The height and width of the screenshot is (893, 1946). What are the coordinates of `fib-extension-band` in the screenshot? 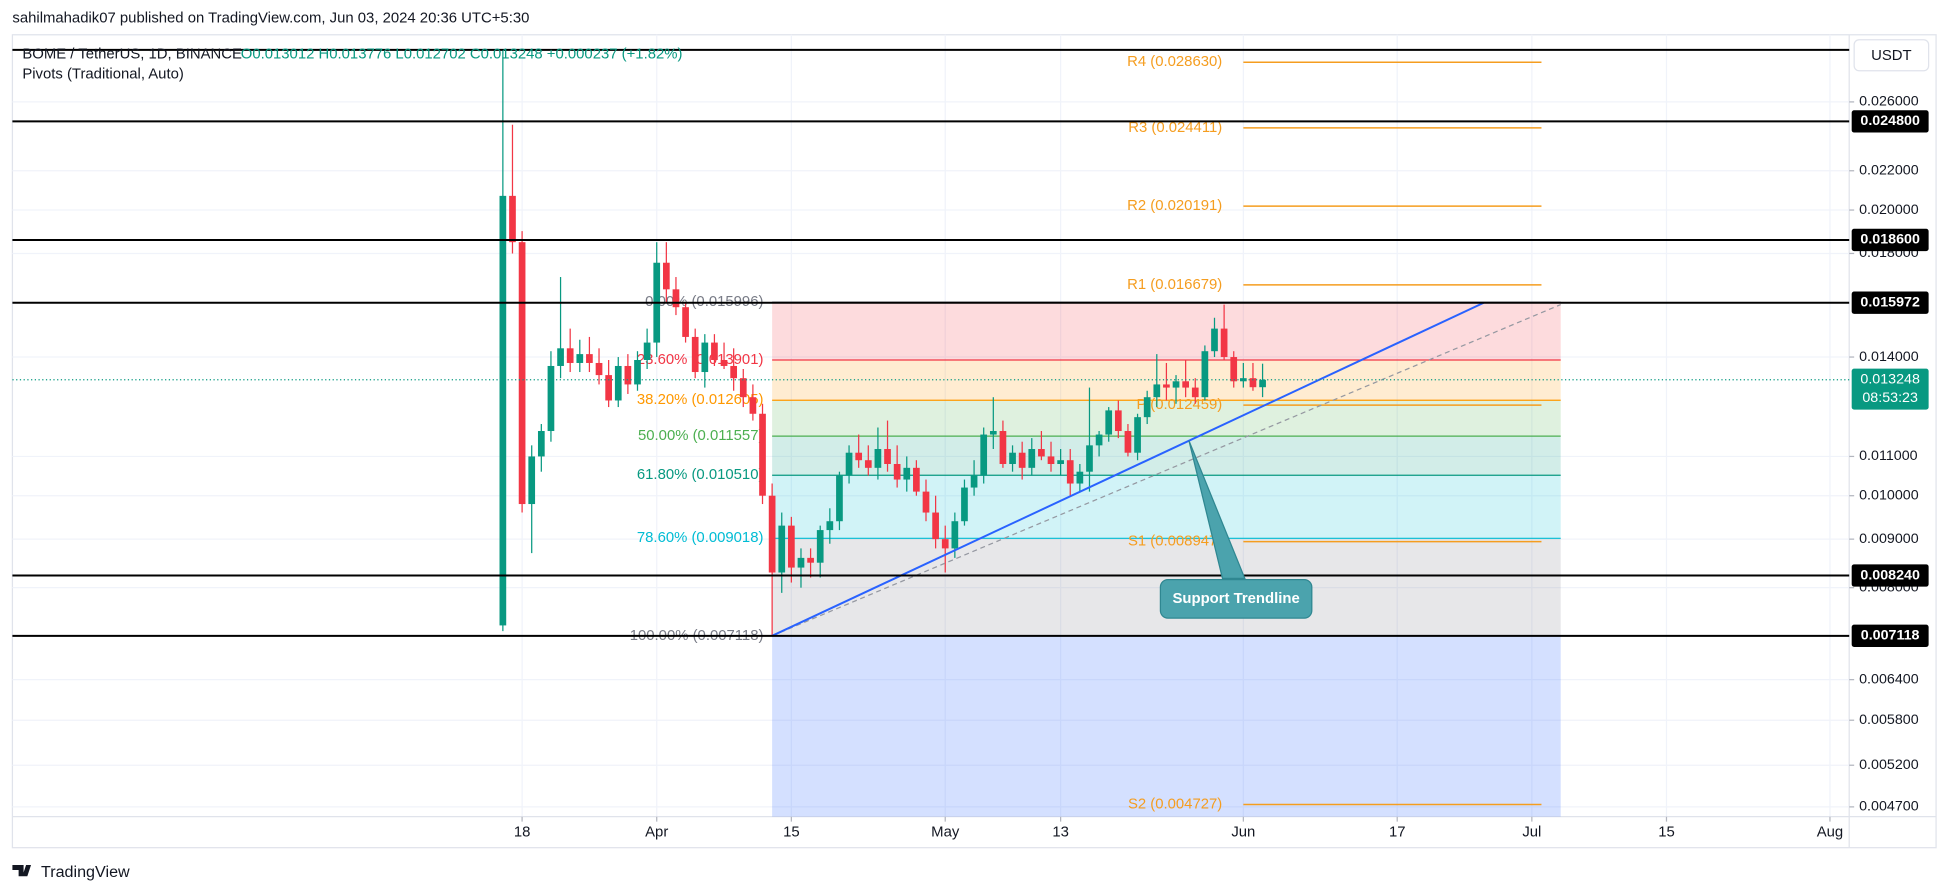 It's located at (1166, 726).